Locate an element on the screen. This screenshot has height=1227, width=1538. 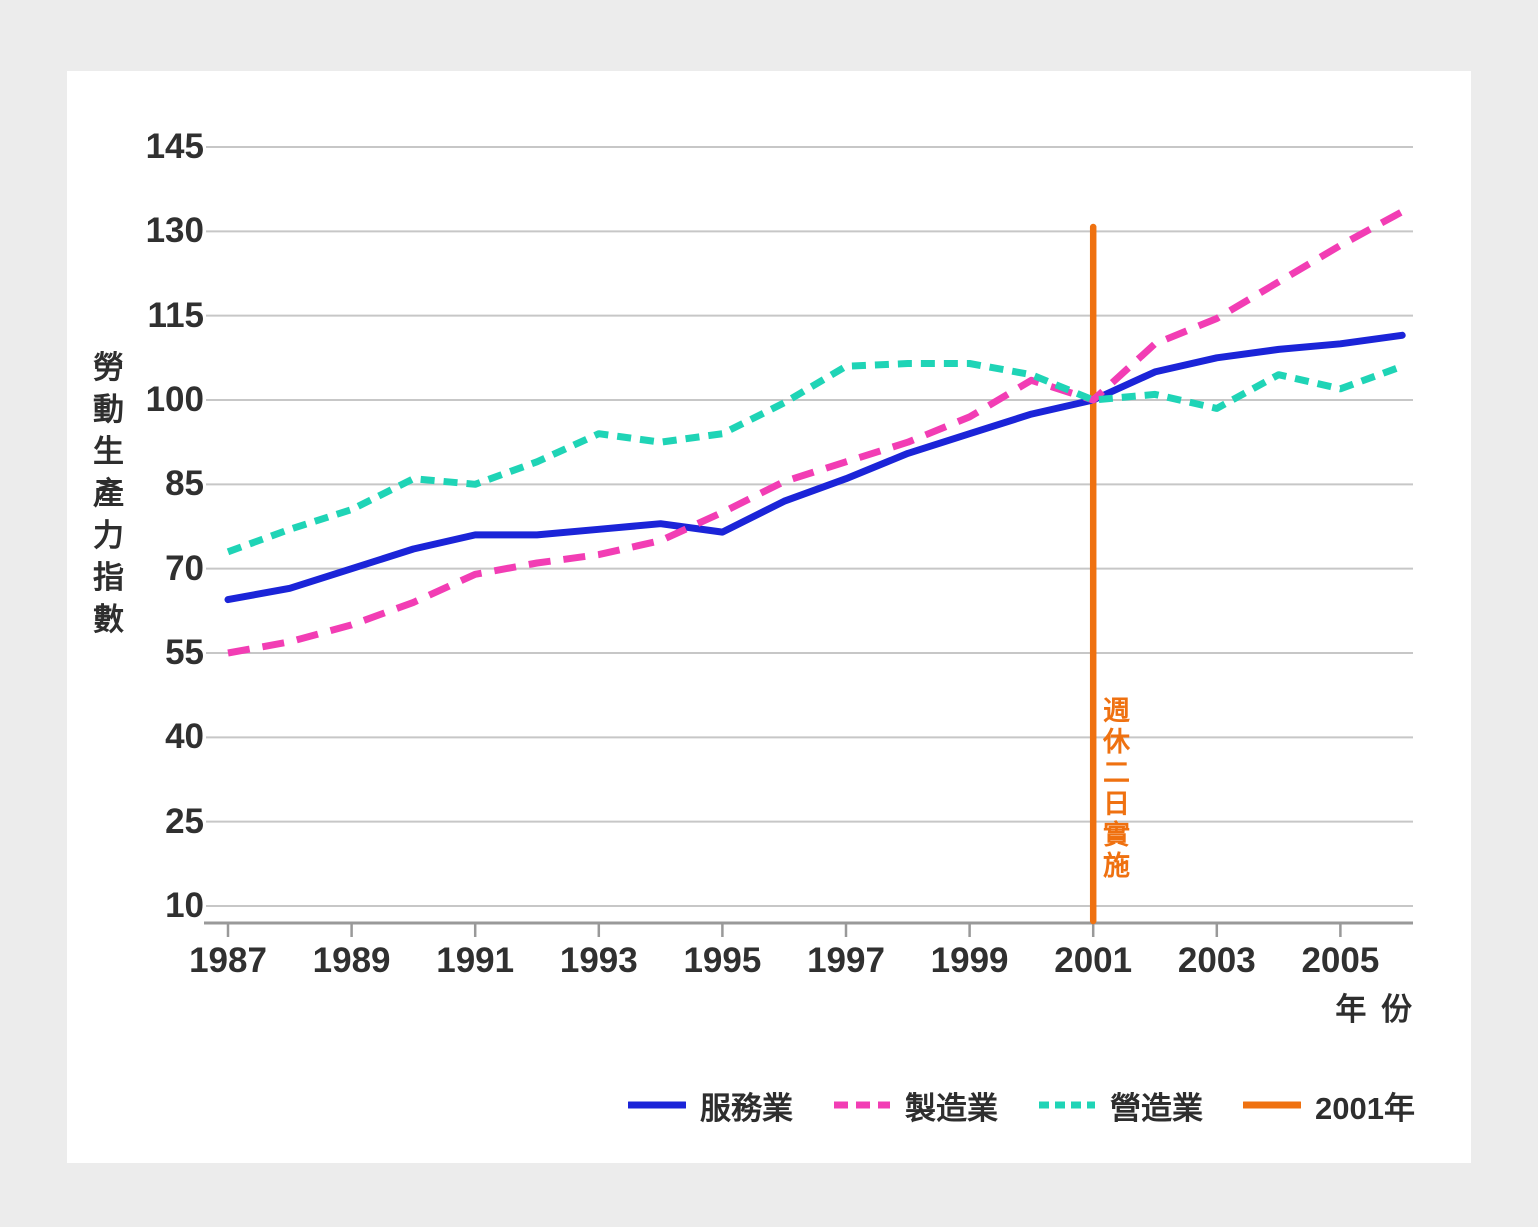
legend-swatch-manufacturing-icon is located at coordinates (862, 1105).